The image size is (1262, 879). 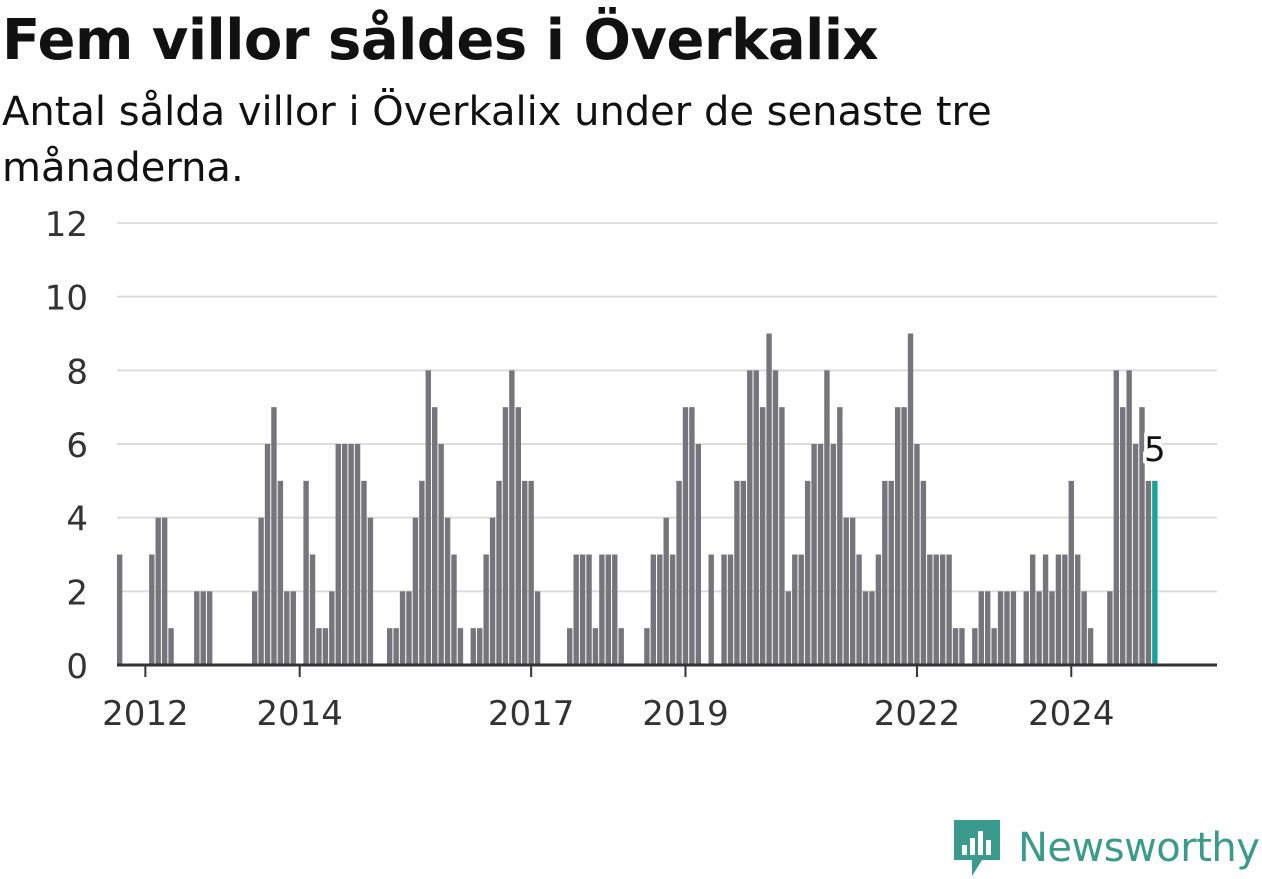 I want to click on y-tick-label: 4, so click(x=77, y=520).